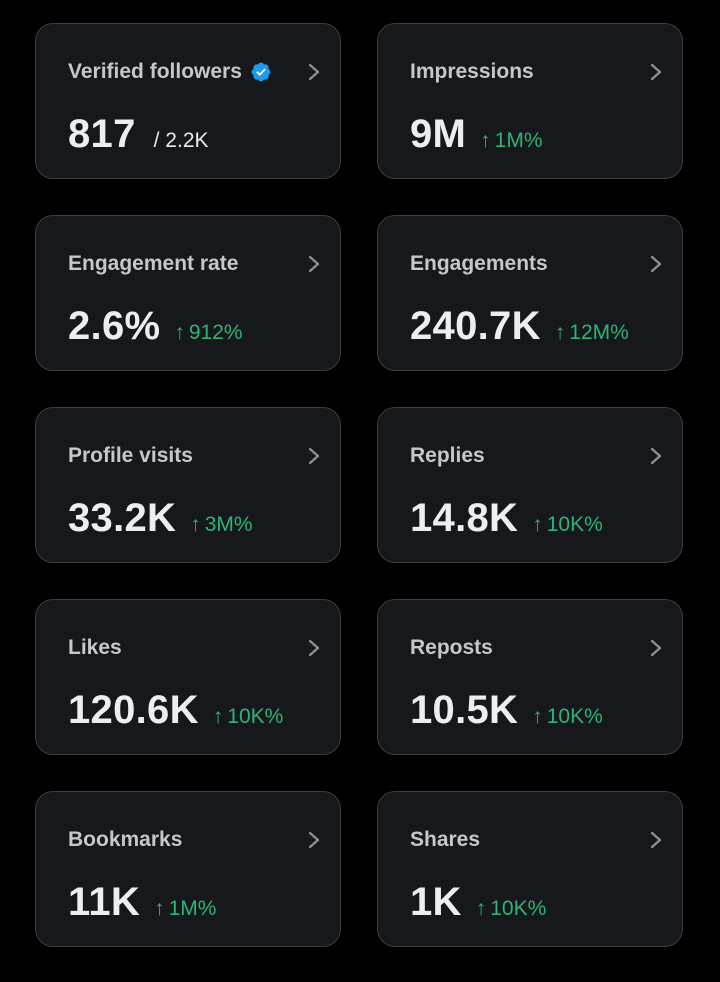  I want to click on card-title: Engagements, so click(479, 264).